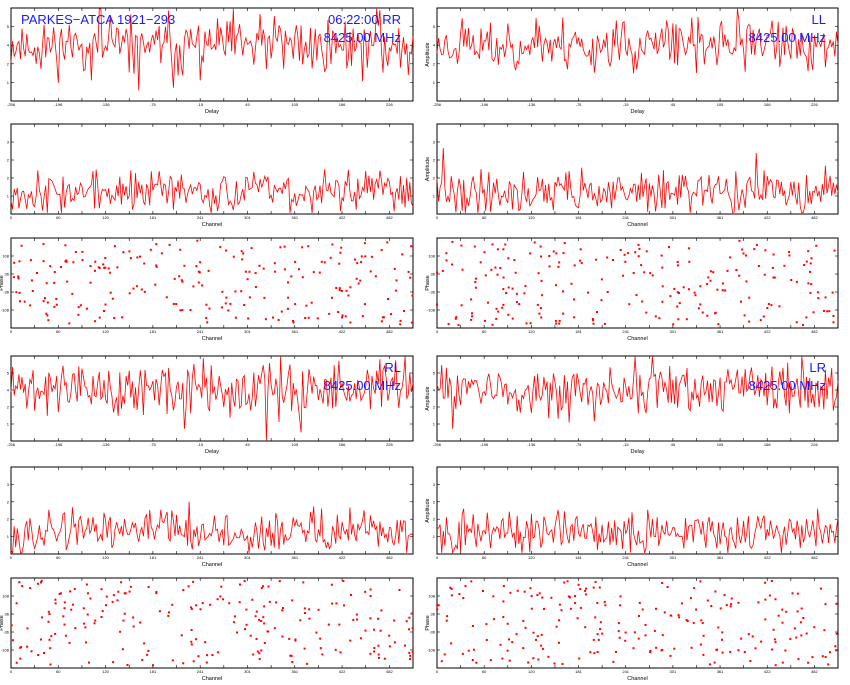 This screenshot has width=850, height=685. What do you see at coordinates (637, 398) in the screenshot?
I see `plot-frame` at bounding box center [637, 398].